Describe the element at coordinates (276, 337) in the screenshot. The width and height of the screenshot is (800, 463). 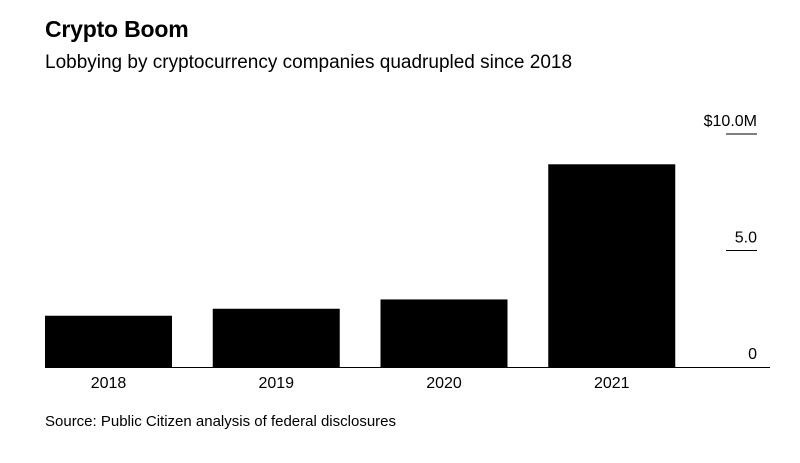
I see `bar-2019` at that location.